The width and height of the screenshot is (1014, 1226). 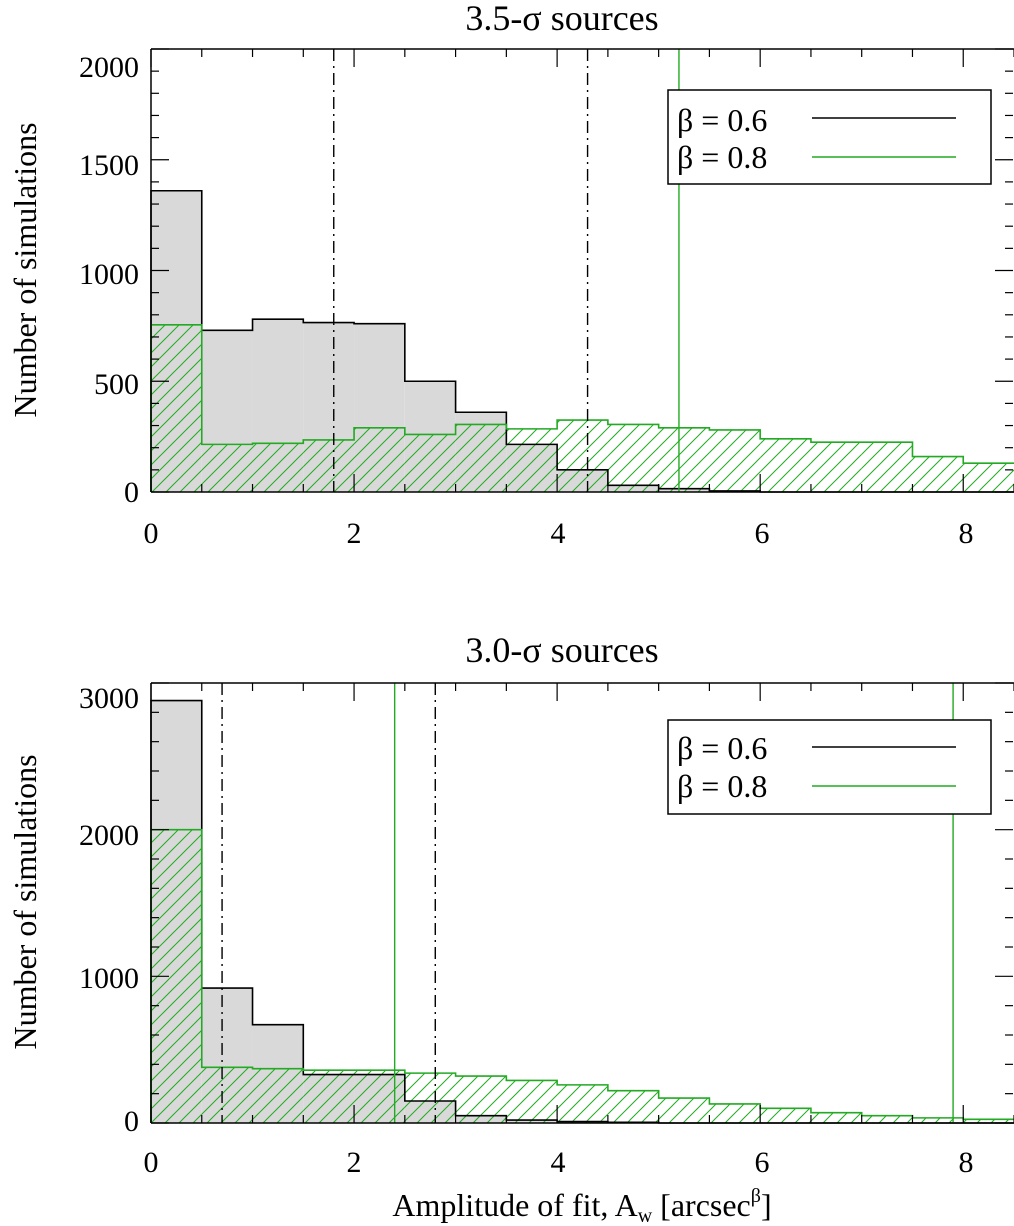 I want to click on y-tick-labels: 0 1000 2000 3000, so click(x=109, y=910).